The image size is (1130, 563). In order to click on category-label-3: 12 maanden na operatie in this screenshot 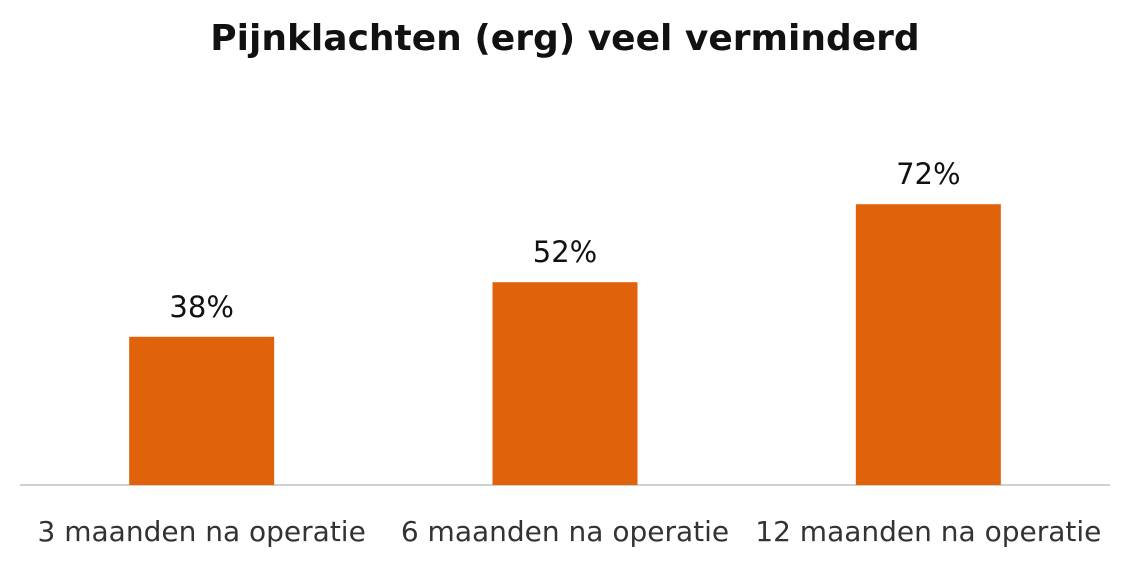, I will do `click(928, 531)`.